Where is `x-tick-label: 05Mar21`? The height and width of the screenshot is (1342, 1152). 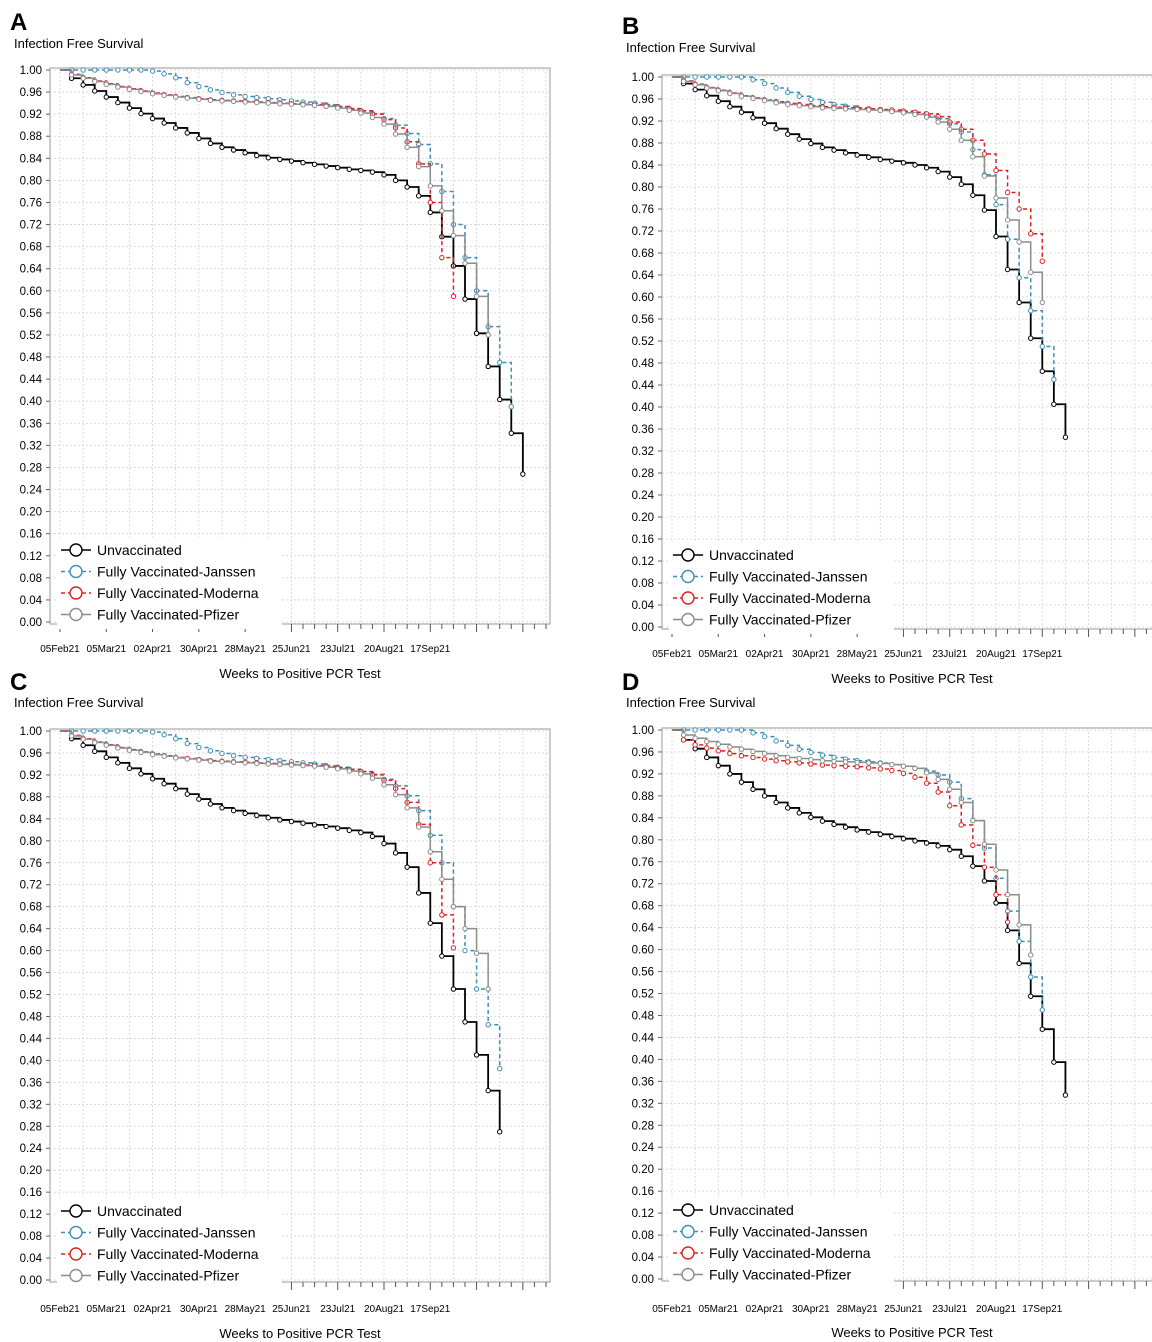
x-tick-label: 05Mar21 is located at coordinates (107, 1309).